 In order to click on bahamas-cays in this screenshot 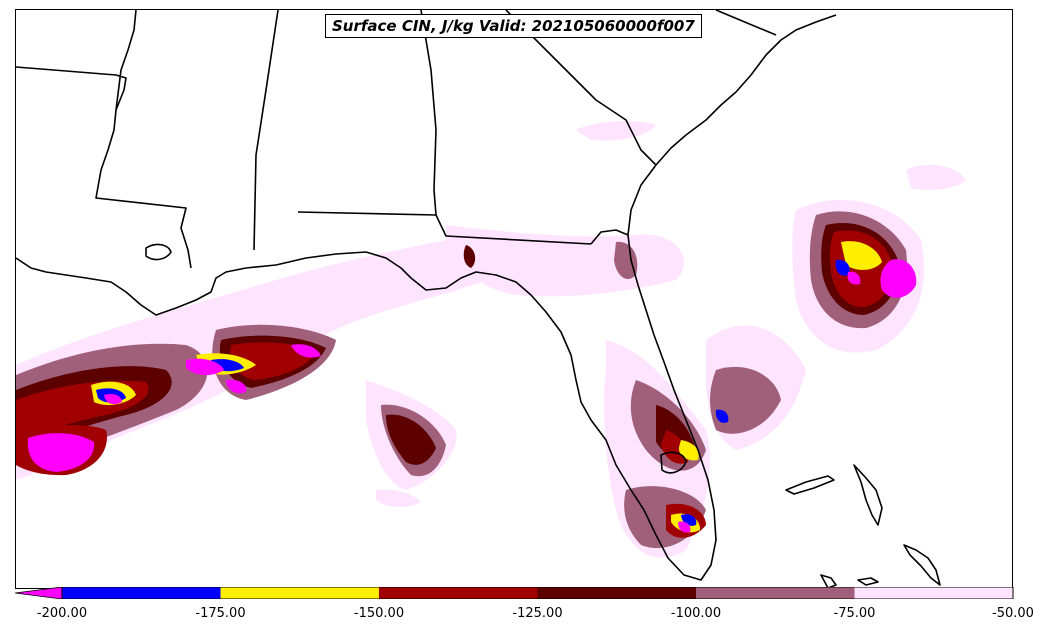, I will do `click(828, 581)`.